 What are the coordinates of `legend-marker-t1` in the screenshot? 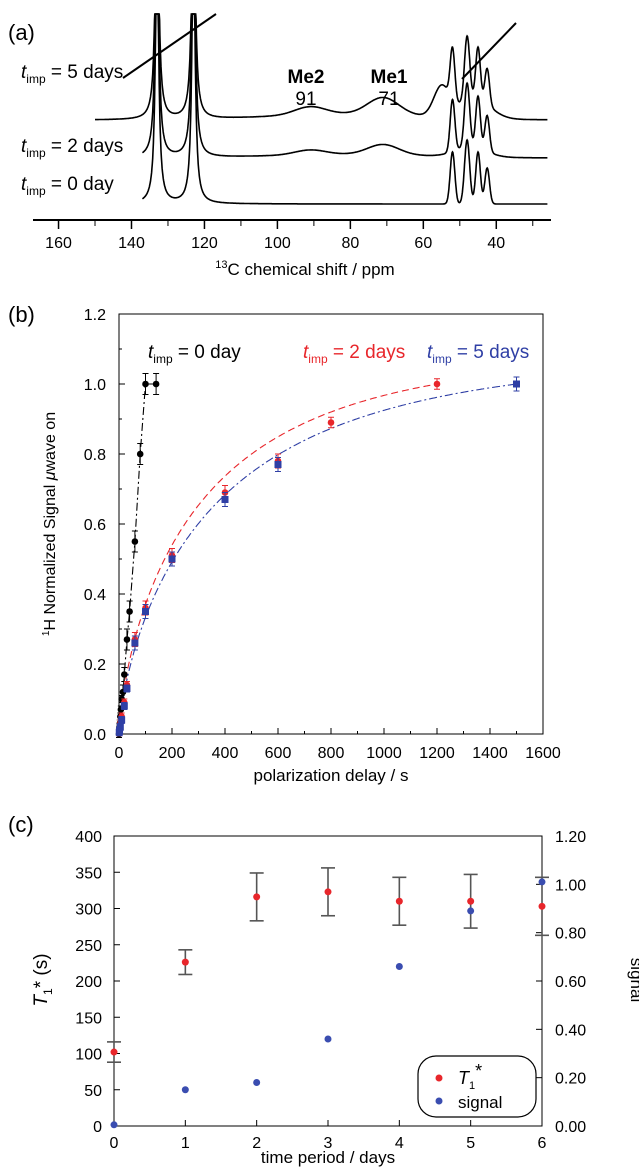 It's located at (439, 1078).